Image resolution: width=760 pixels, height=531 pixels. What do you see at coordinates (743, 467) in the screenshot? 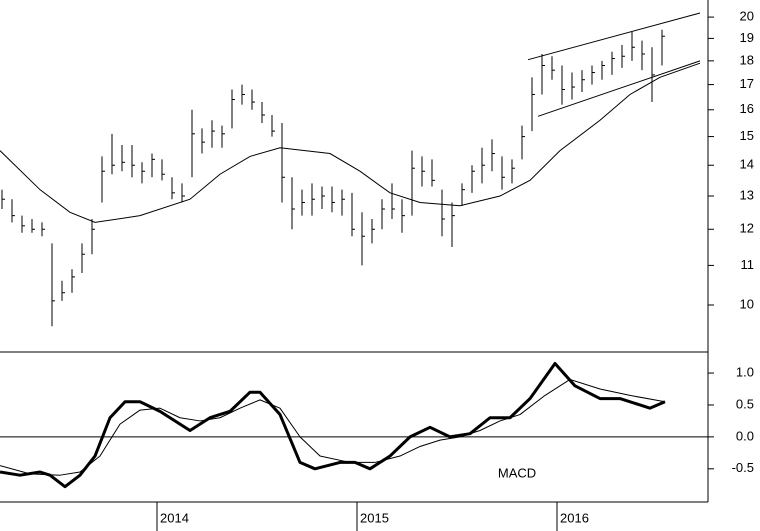
I see `y-tick-label: -0.5` at bounding box center [743, 467].